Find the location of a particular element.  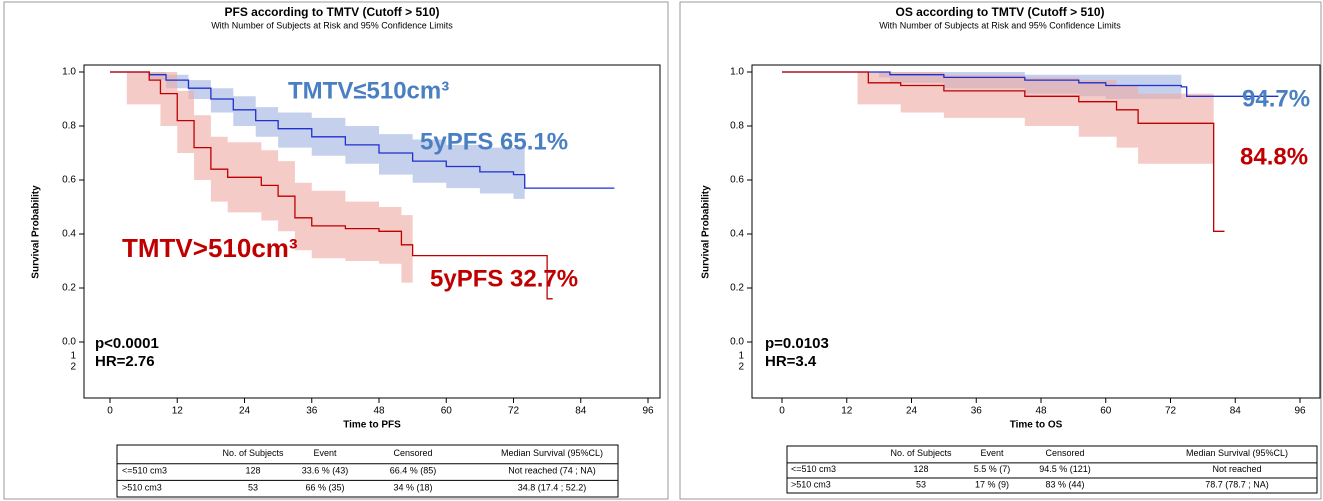

table-cell: Not reached (74 ; NA) is located at coordinates (552, 470).